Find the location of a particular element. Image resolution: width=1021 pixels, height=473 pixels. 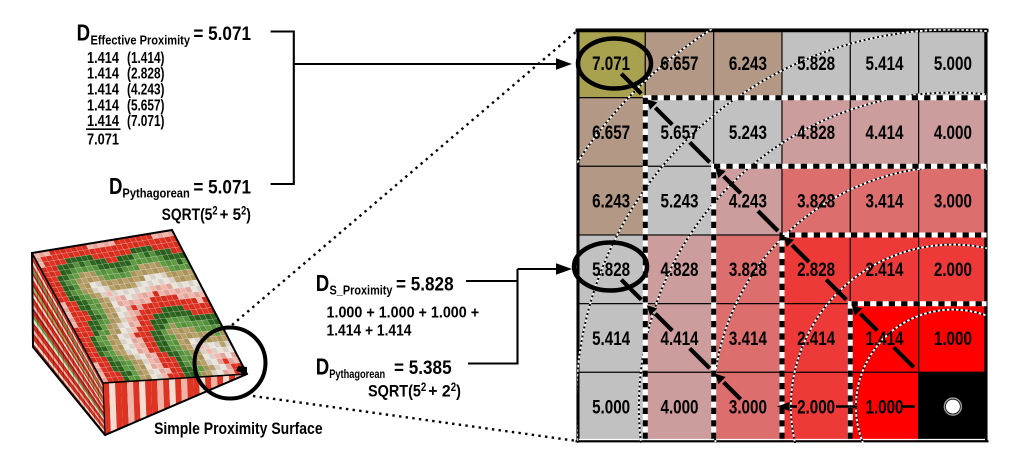

svg-text: Effective Proximity is located at coordinates (141, 40).